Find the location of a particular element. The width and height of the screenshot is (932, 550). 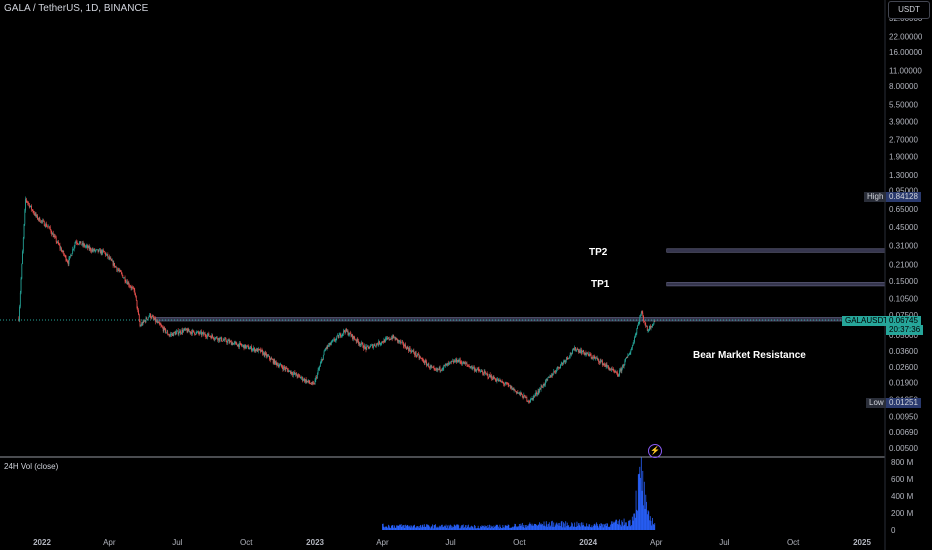

time-tick-label: Apr is located at coordinates (109, 542).